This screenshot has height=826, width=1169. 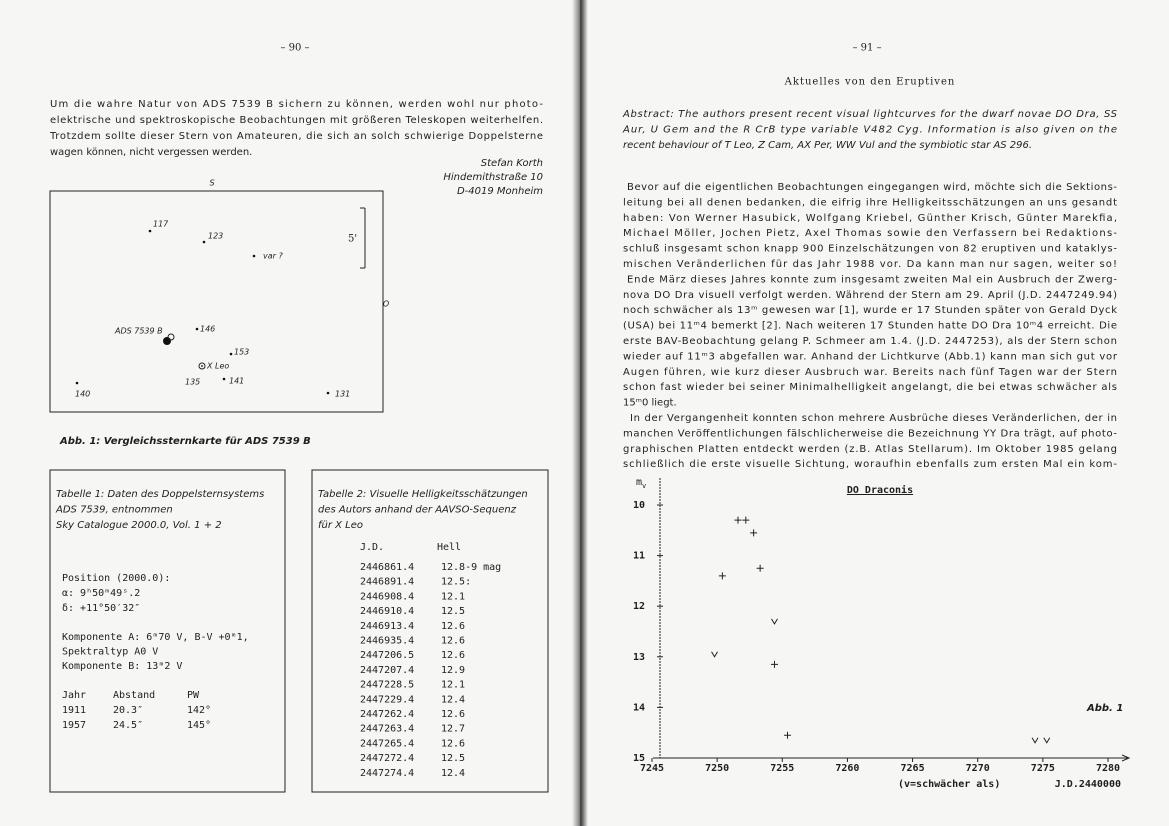 I want to click on table-cell: 2446861.4, so click(x=387, y=567).